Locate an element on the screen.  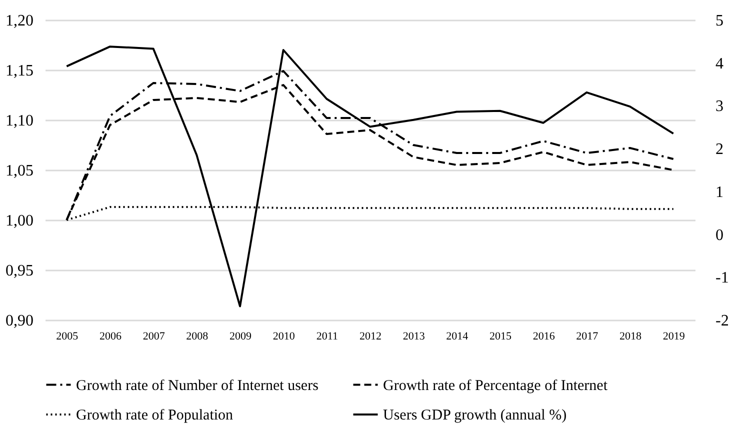
y2-tick-label: 0 is located at coordinates (720, 235).